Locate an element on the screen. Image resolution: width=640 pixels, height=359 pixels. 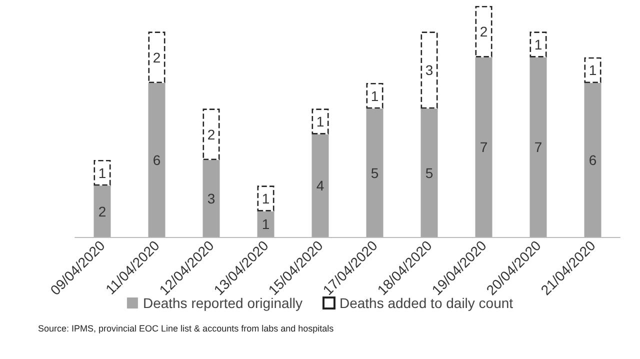
source-note: Source: IPMS, provincial EOC Line list & accounts from labs and hospitals is located at coordinates (186, 329).